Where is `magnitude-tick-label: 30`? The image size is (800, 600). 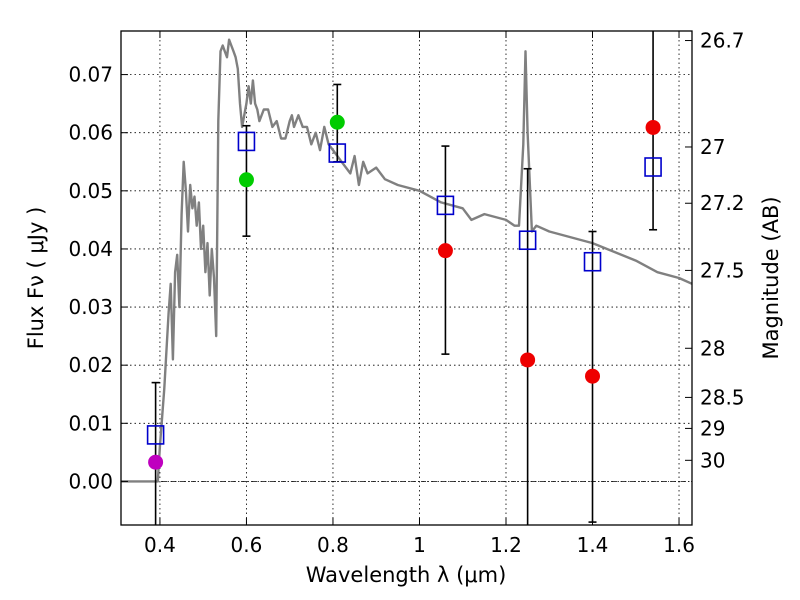
magnitude-tick-label: 30 is located at coordinates (712, 460).